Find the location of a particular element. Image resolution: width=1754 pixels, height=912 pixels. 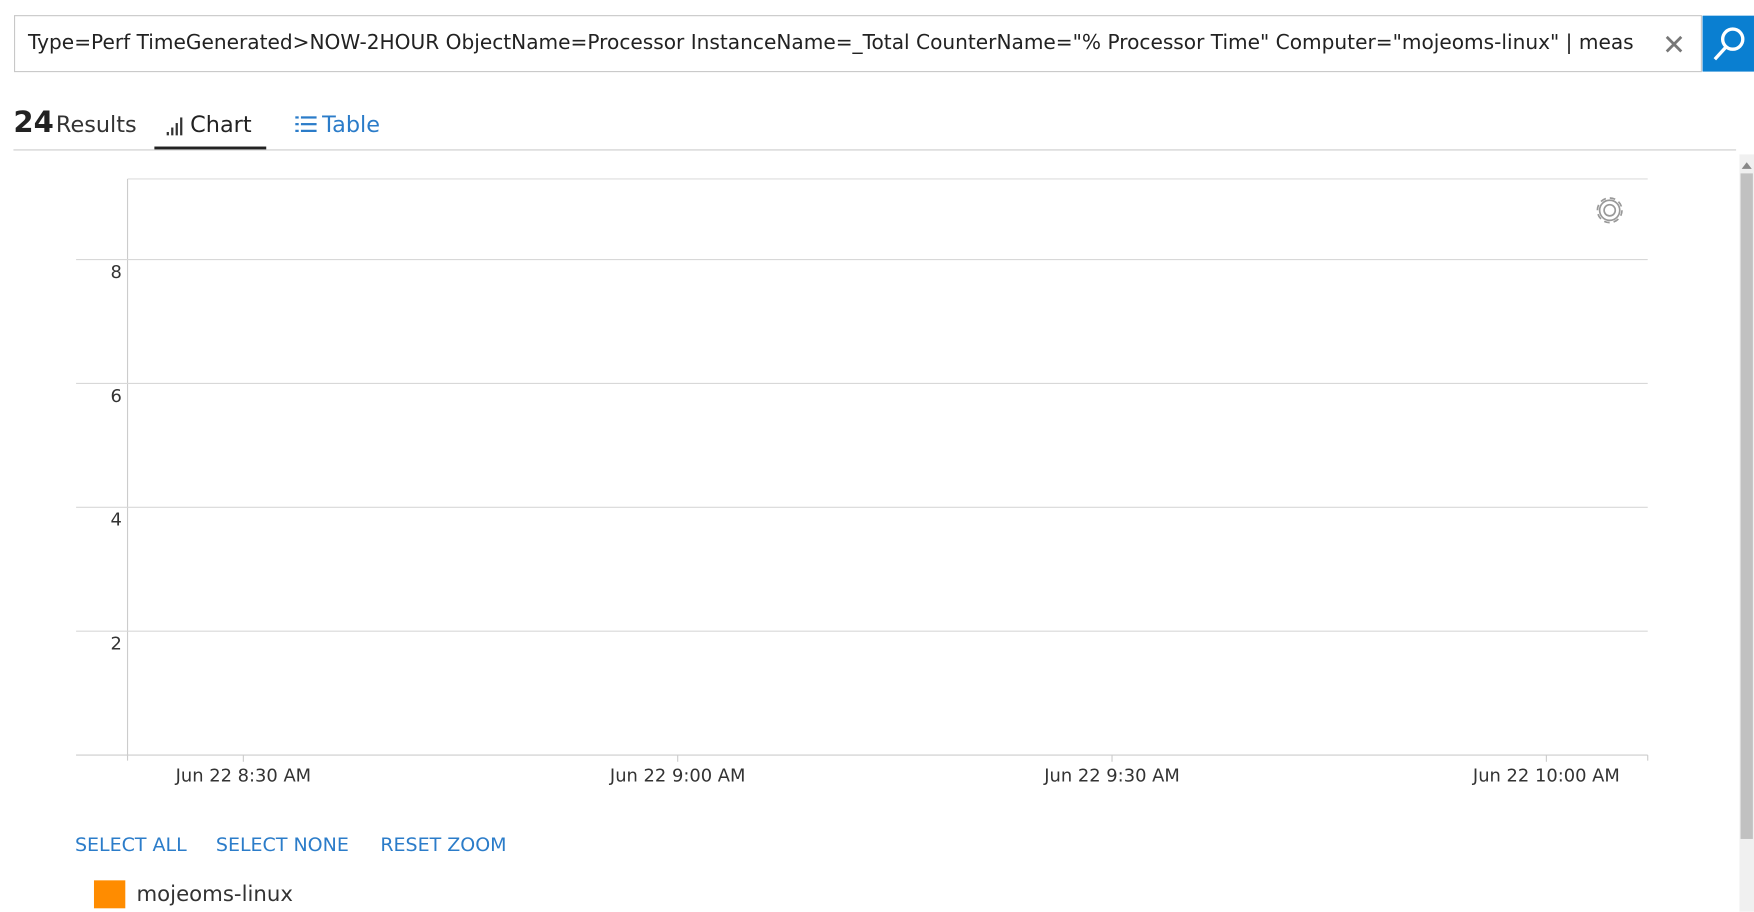

y-tick-label: 6 is located at coordinates (116, 396).